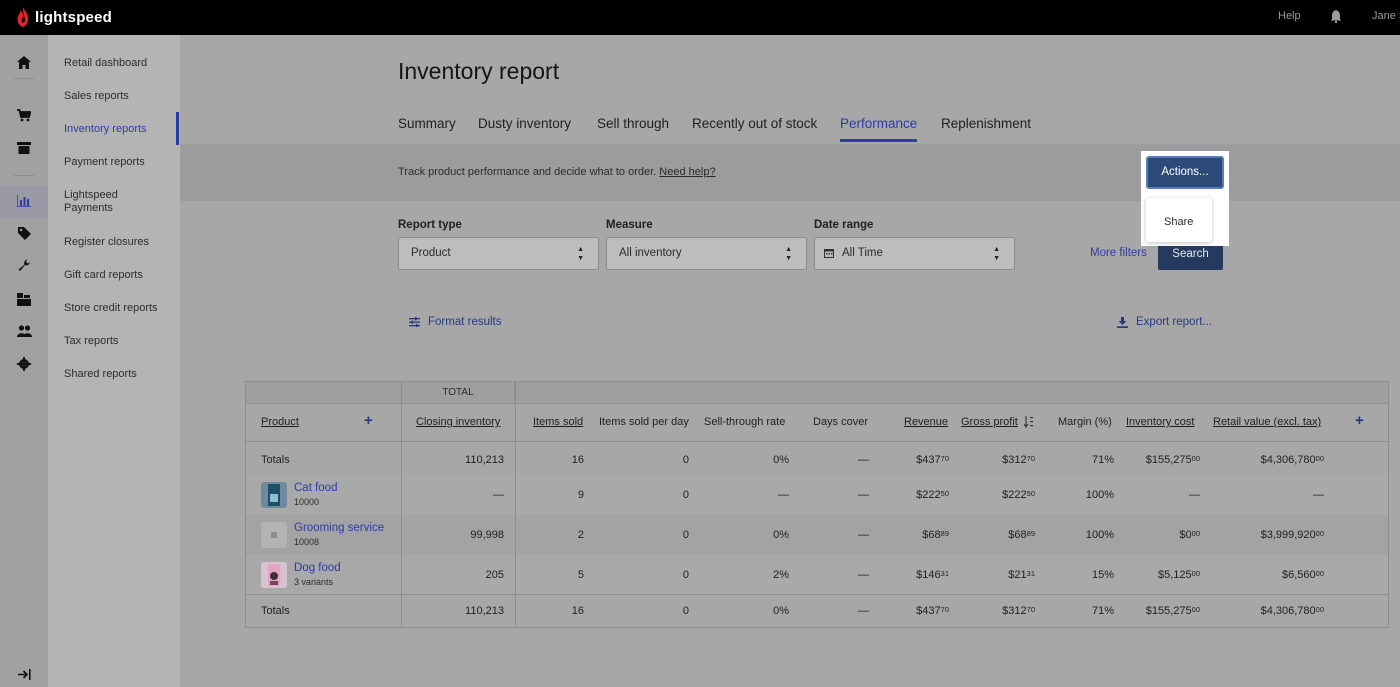  Describe the element at coordinates (928, 575) in the screenshot. I see `revenue-dollars: $146` at that location.